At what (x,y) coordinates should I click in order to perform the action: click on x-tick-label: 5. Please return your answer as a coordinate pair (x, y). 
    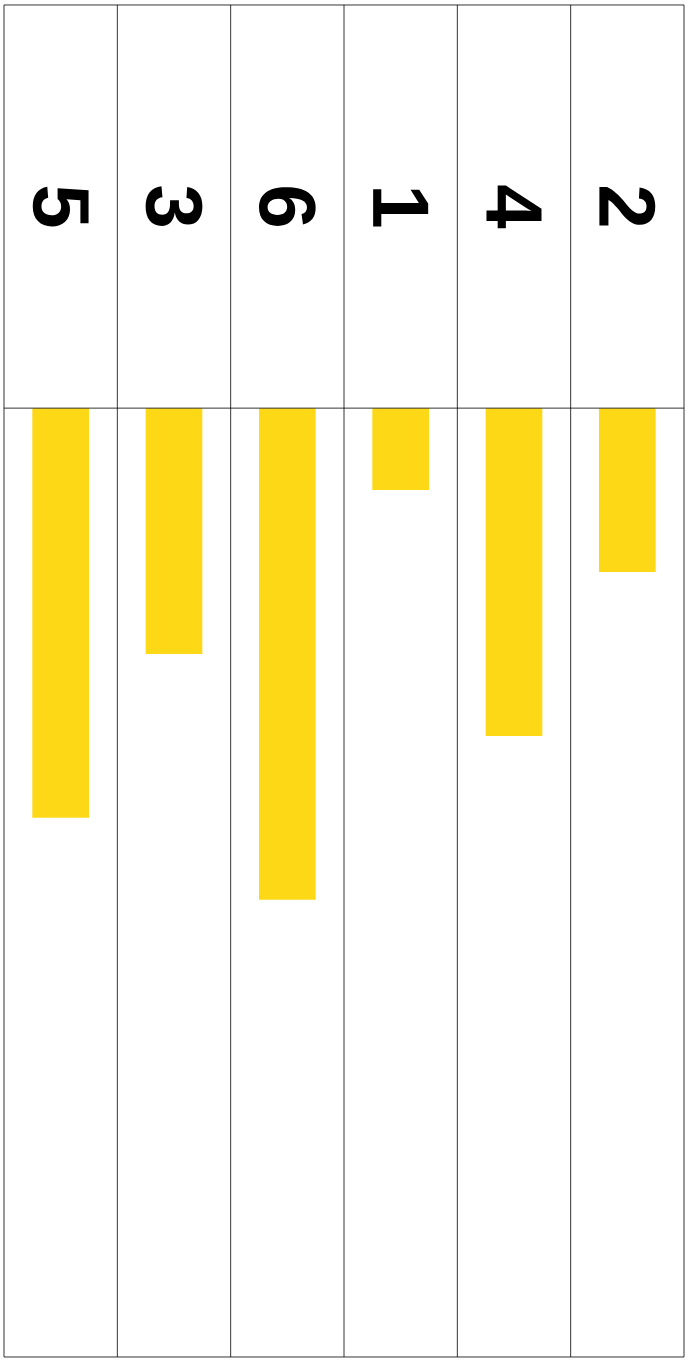
    Looking at the image, I should click on (60, 206).